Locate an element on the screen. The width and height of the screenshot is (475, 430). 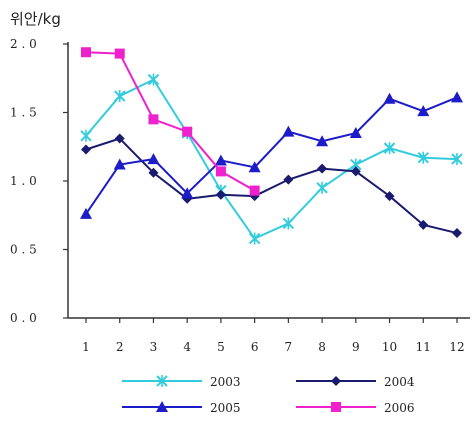
x-tick-label: 7 is located at coordinates (289, 347).